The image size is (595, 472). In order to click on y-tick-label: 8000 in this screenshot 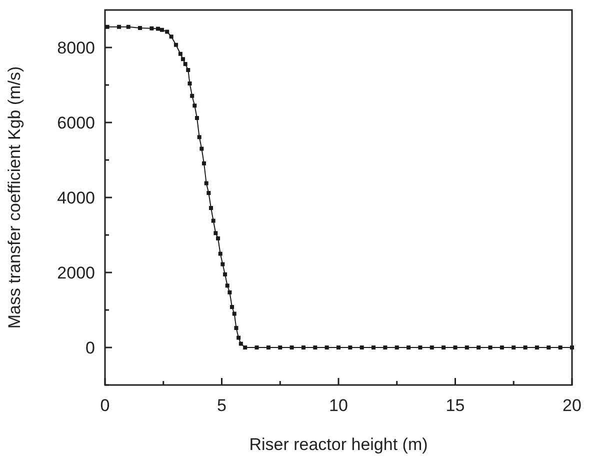, I will do `click(76, 48)`.